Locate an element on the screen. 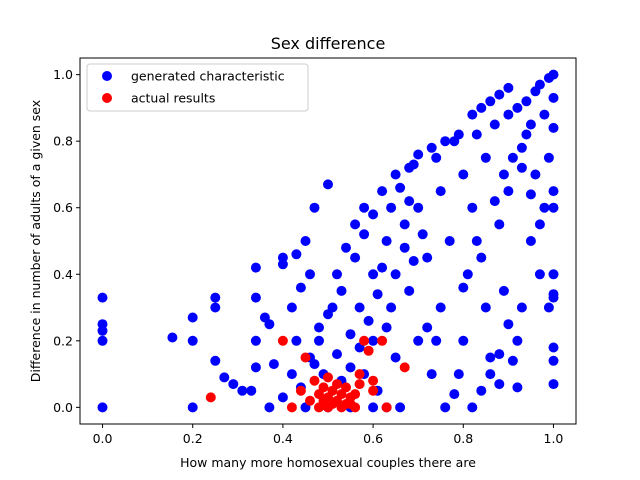 The image size is (640, 480). legend-label-generated: generated characteristic is located at coordinates (208, 76).